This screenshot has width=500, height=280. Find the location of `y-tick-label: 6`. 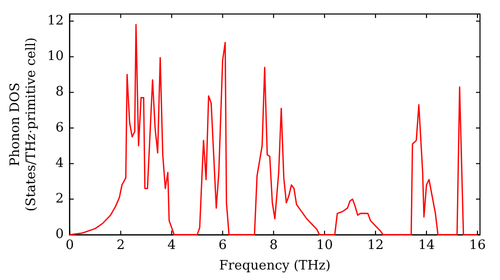

y-tick-label: 6 is located at coordinates (59, 128).